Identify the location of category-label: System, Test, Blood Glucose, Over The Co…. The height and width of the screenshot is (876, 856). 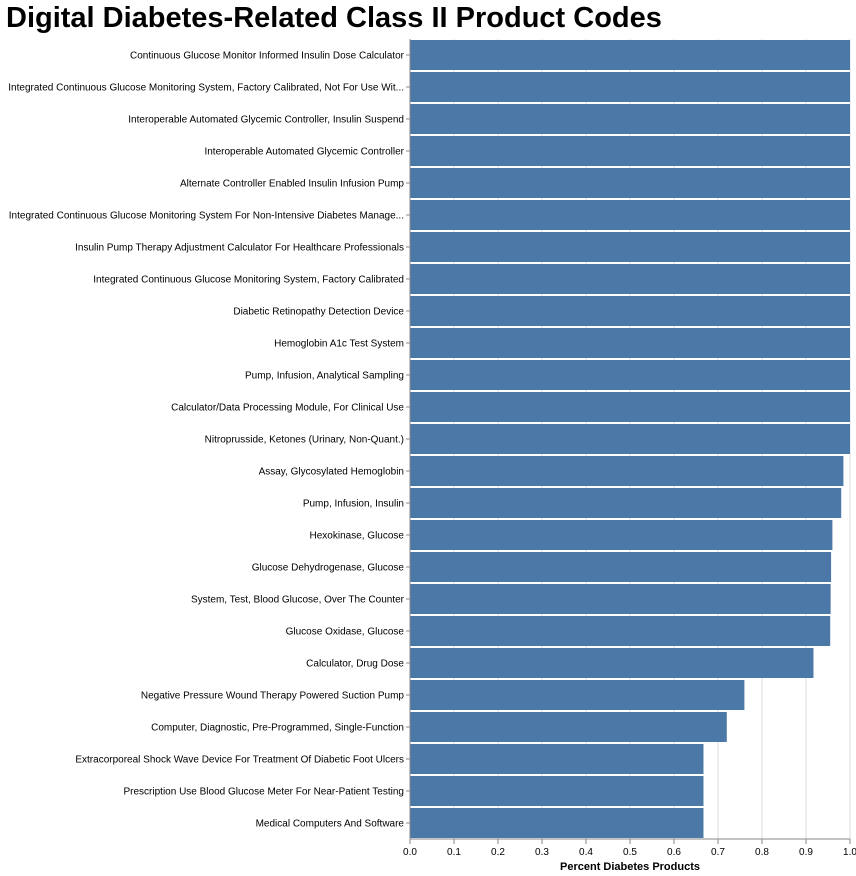
(298, 600).